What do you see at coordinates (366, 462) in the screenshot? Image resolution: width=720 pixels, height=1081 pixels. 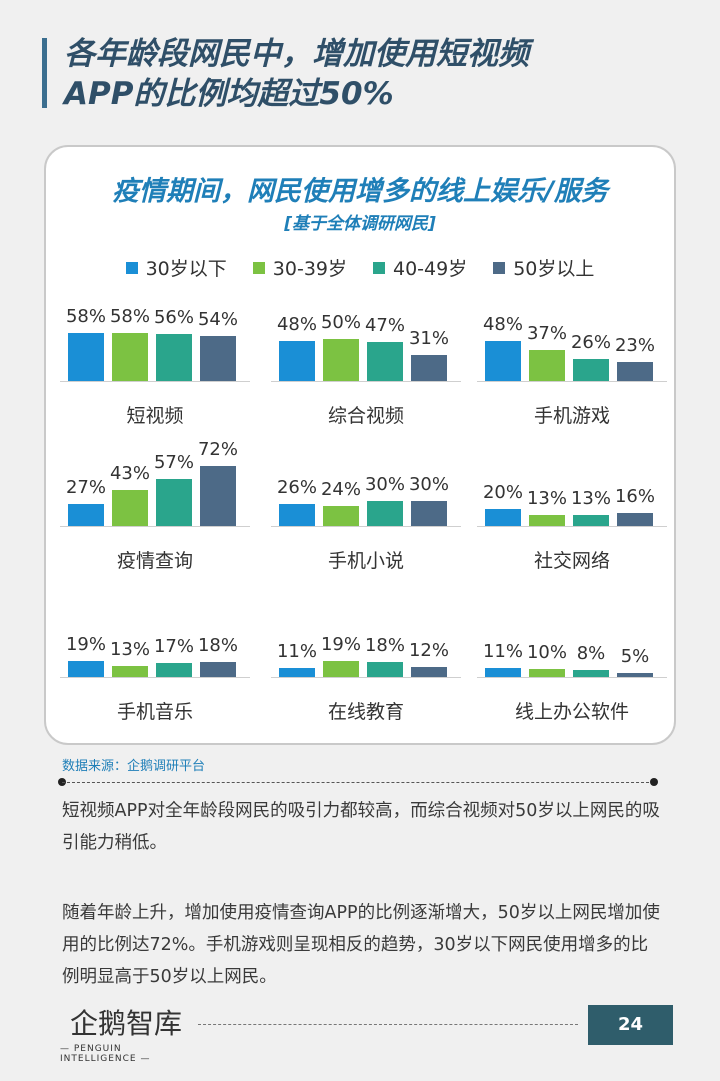 I see `chart-panel: 26% 24% 30% 30%` at bounding box center [366, 462].